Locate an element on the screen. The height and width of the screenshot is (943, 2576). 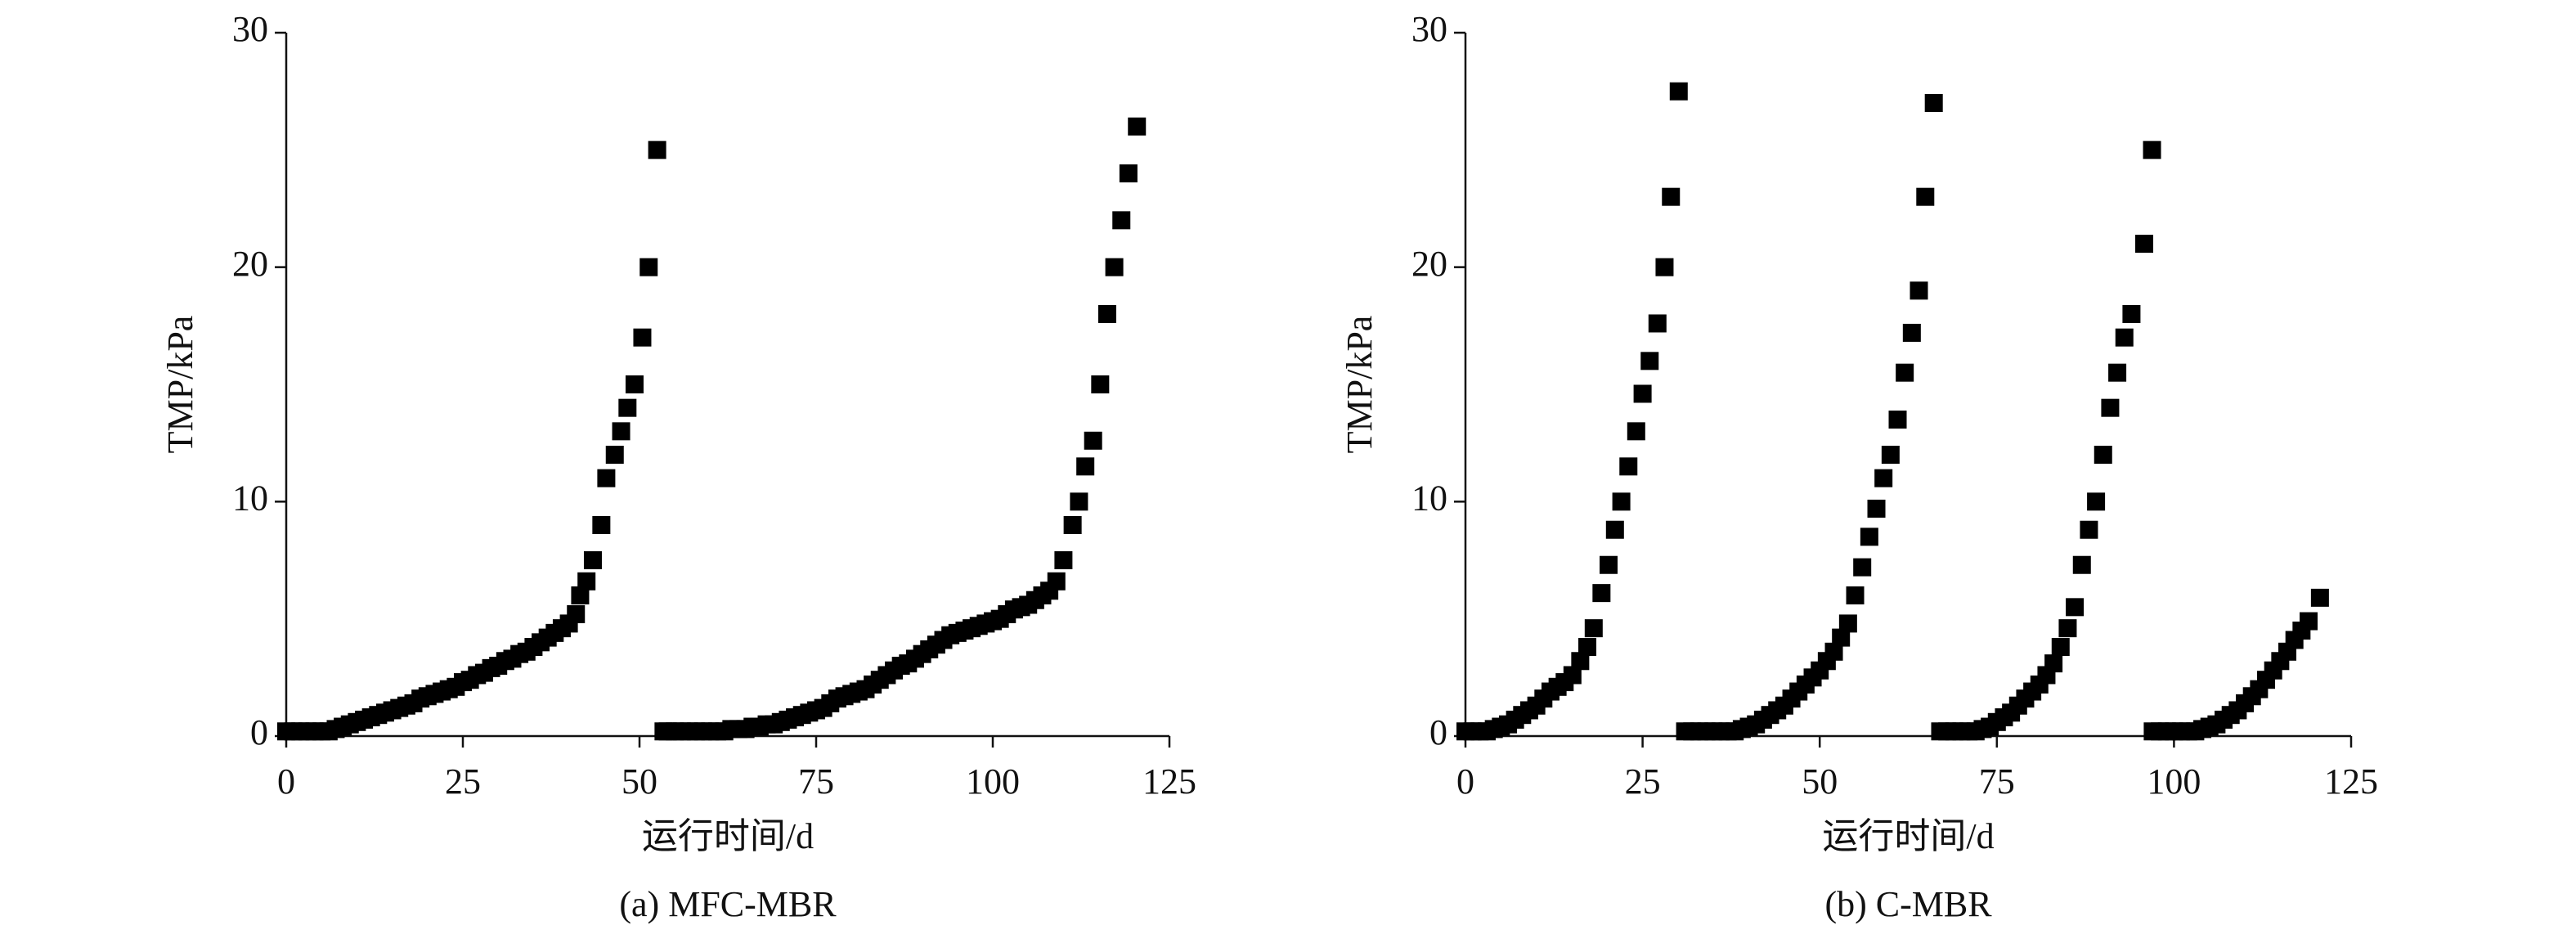
caption: (b) C-MBR is located at coordinates (1908, 904).